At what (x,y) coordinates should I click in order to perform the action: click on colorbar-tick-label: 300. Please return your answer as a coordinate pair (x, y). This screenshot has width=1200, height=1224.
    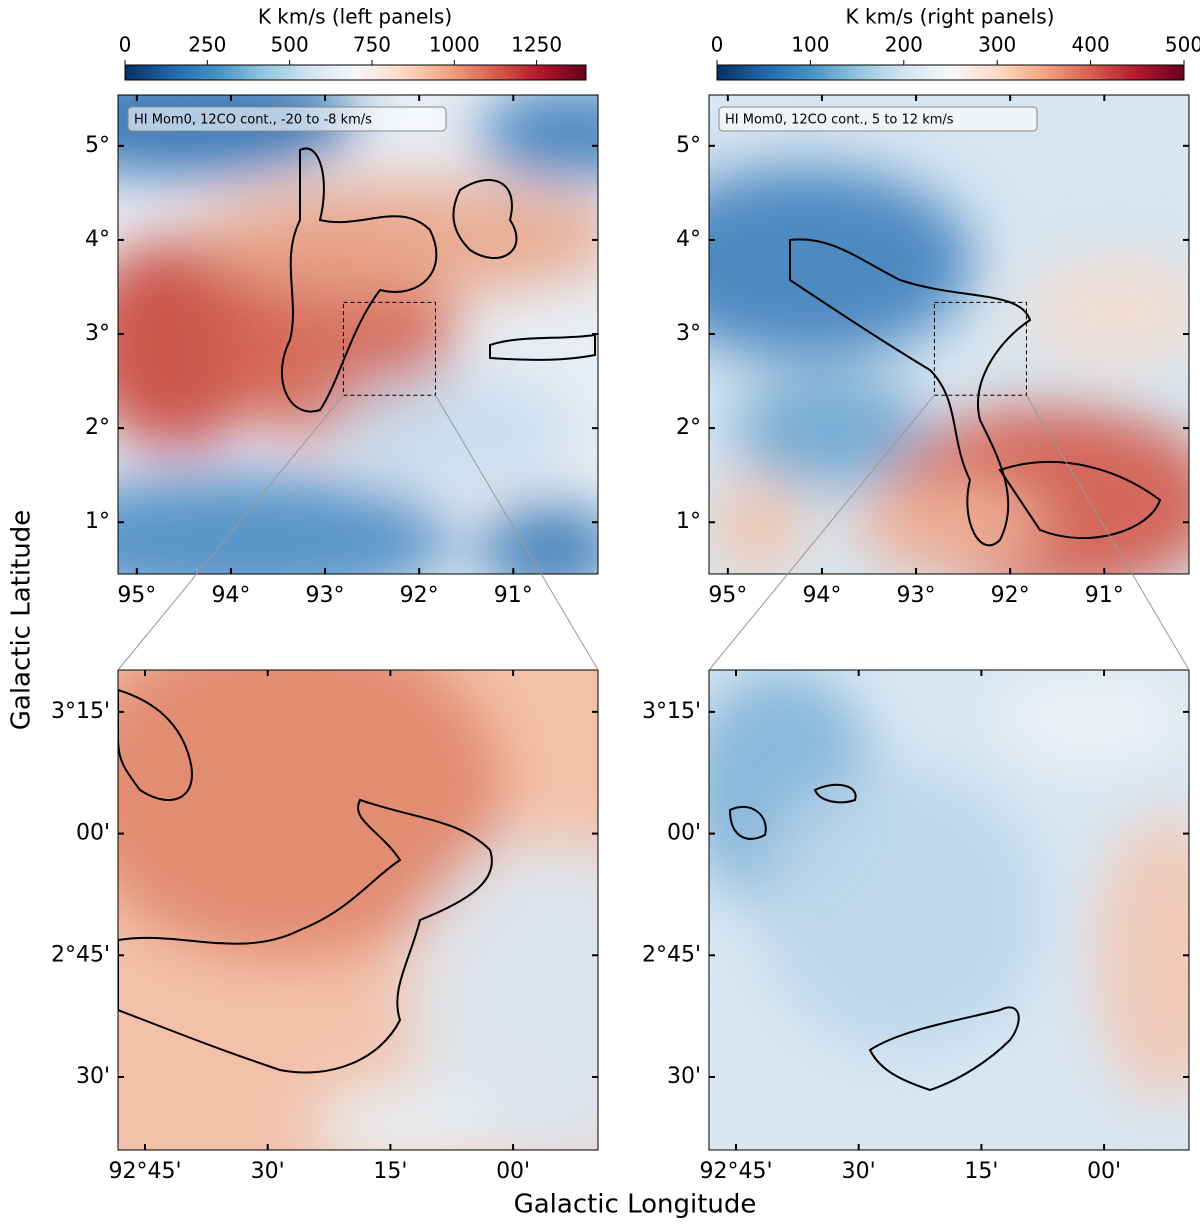
    Looking at the image, I should click on (997, 45).